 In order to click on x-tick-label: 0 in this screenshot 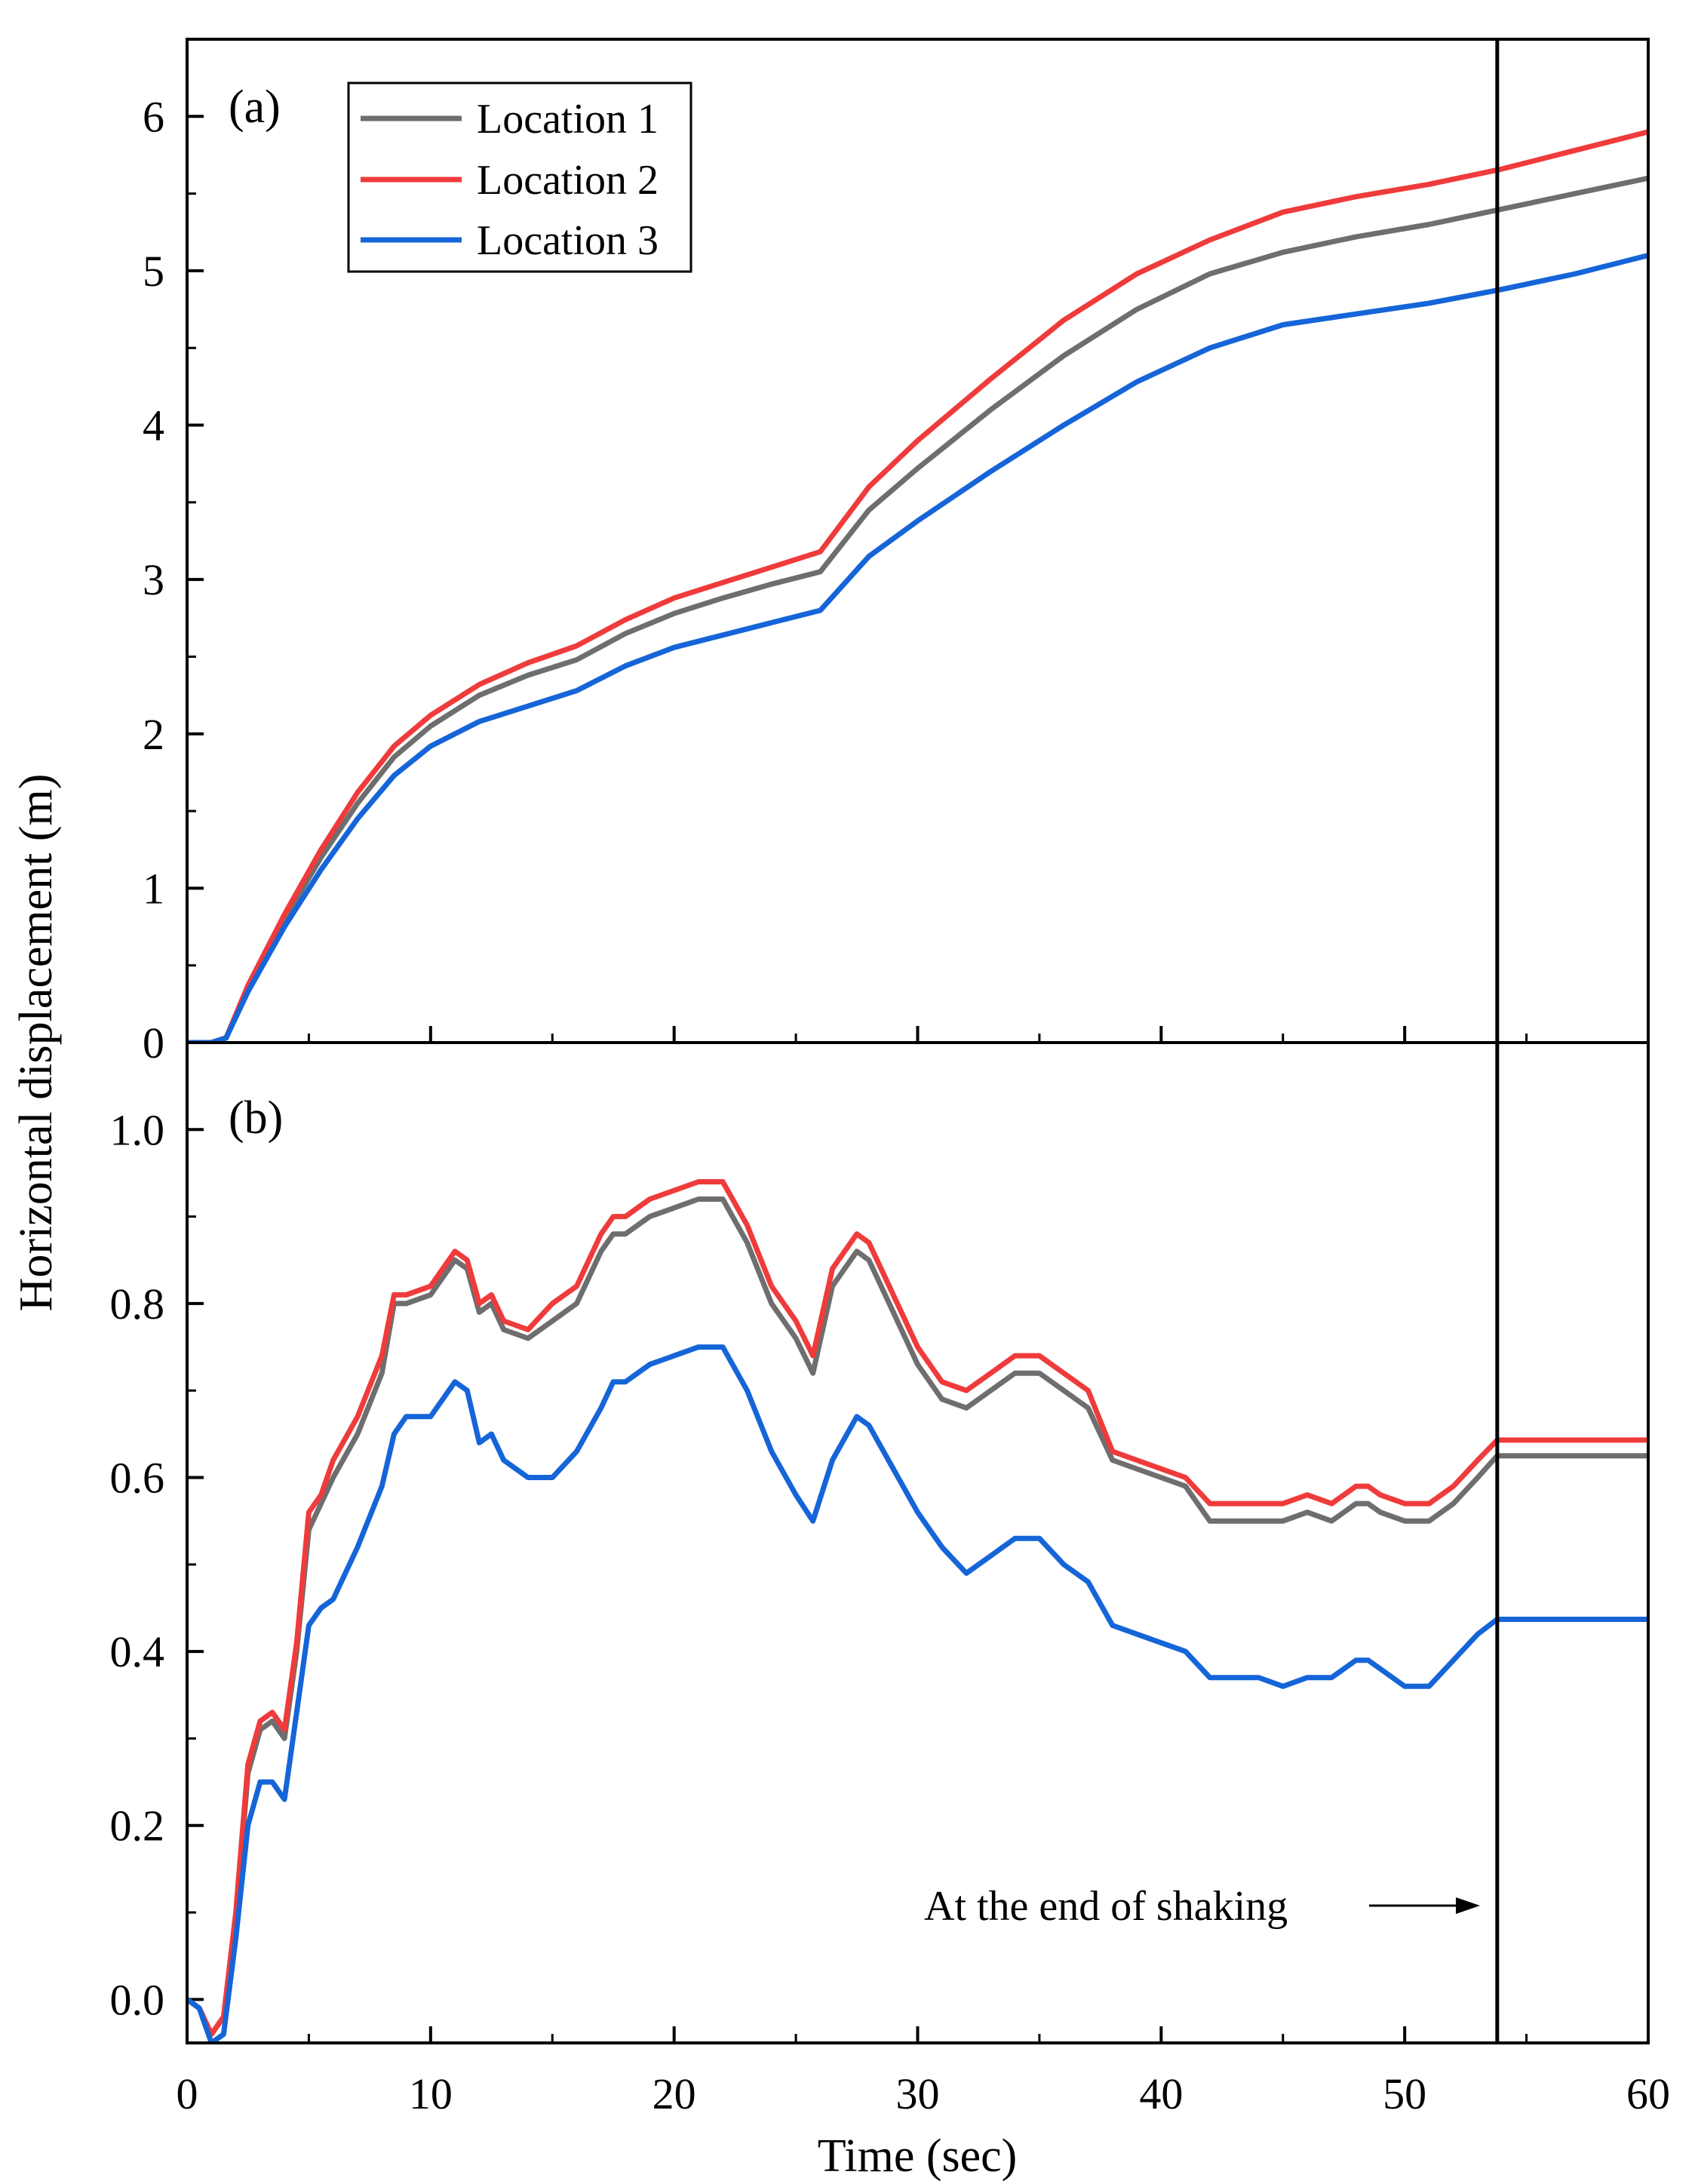, I will do `click(188, 2093)`.